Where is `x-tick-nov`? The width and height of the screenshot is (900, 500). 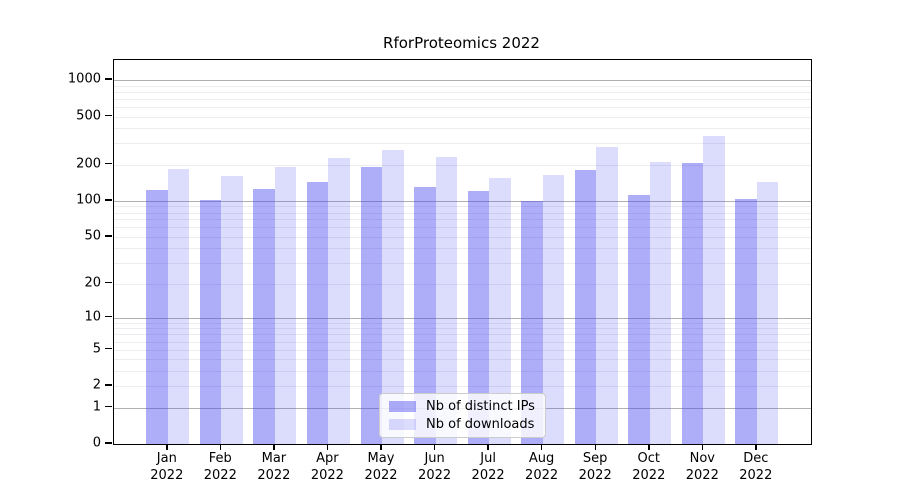 x-tick-nov is located at coordinates (702, 447).